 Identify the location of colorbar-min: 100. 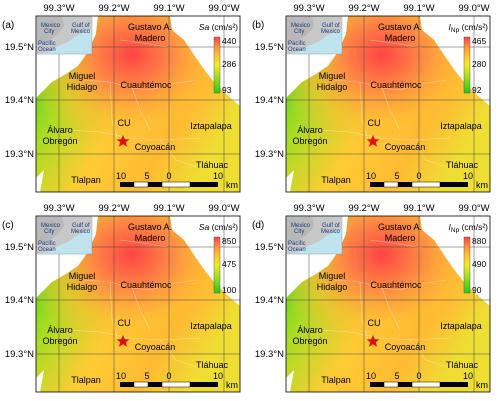
(229, 290).